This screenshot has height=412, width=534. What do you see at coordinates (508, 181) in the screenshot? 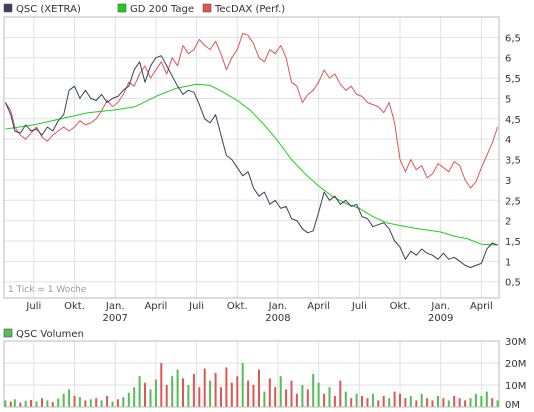
I see `price-y-tick-label: 3` at bounding box center [508, 181].